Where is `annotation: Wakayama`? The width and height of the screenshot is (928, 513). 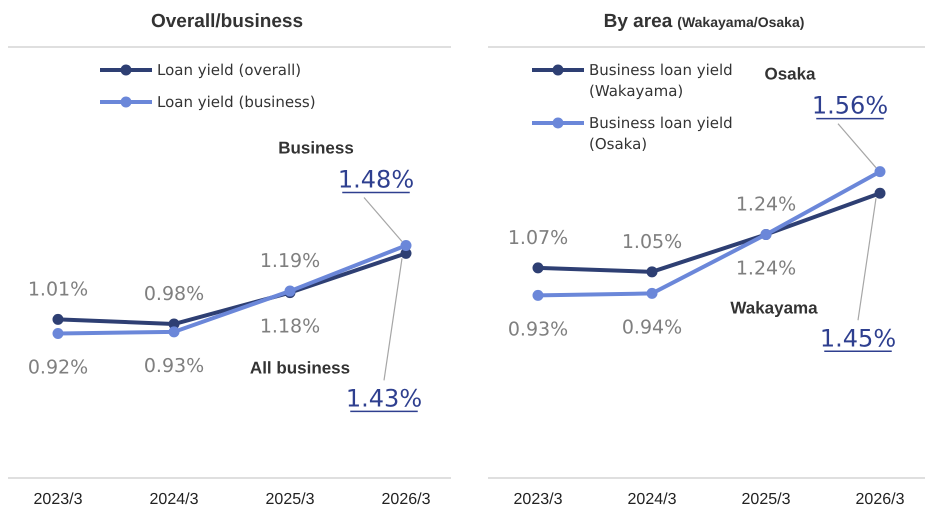
annotation: Wakayama is located at coordinates (774, 308).